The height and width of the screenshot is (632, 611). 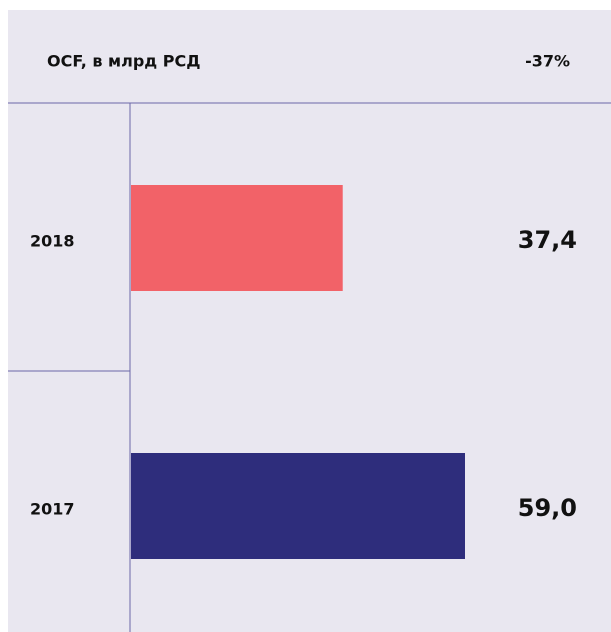 I want to click on change-annotation: -37%, so click(x=547, y=61).